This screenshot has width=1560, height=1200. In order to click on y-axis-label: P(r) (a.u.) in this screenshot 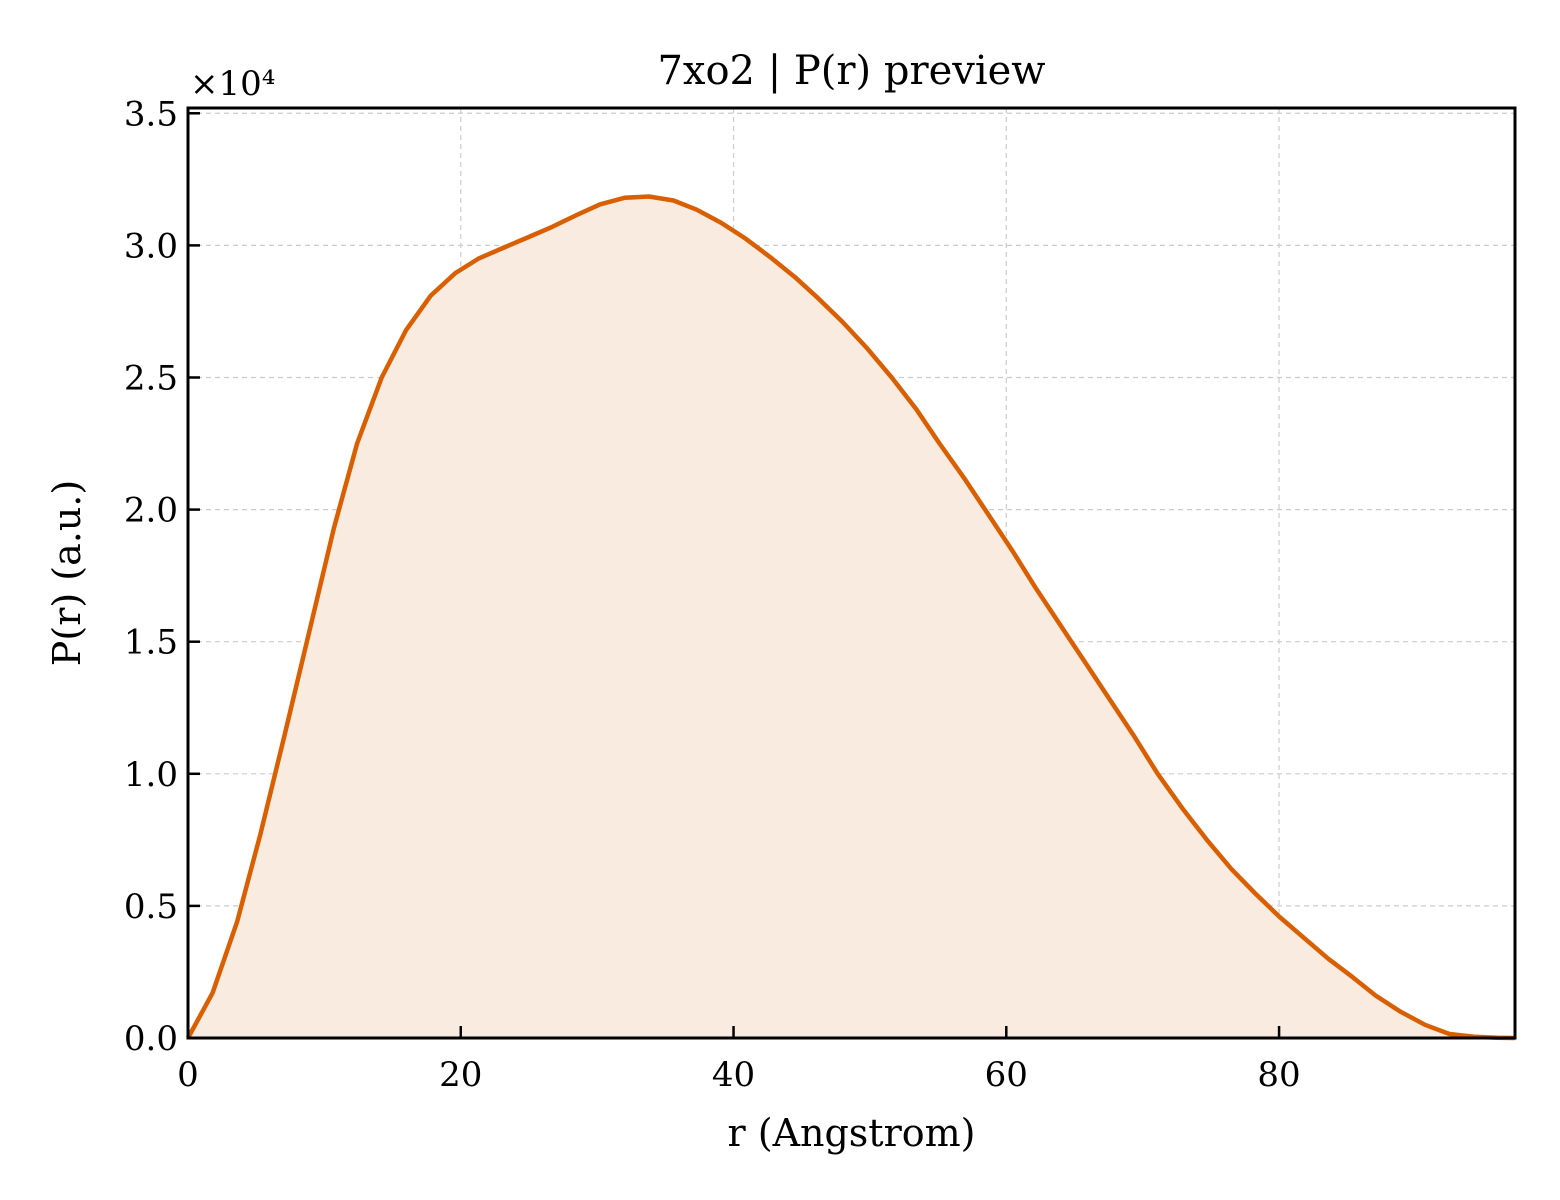, I will do `click(67, 573)`.